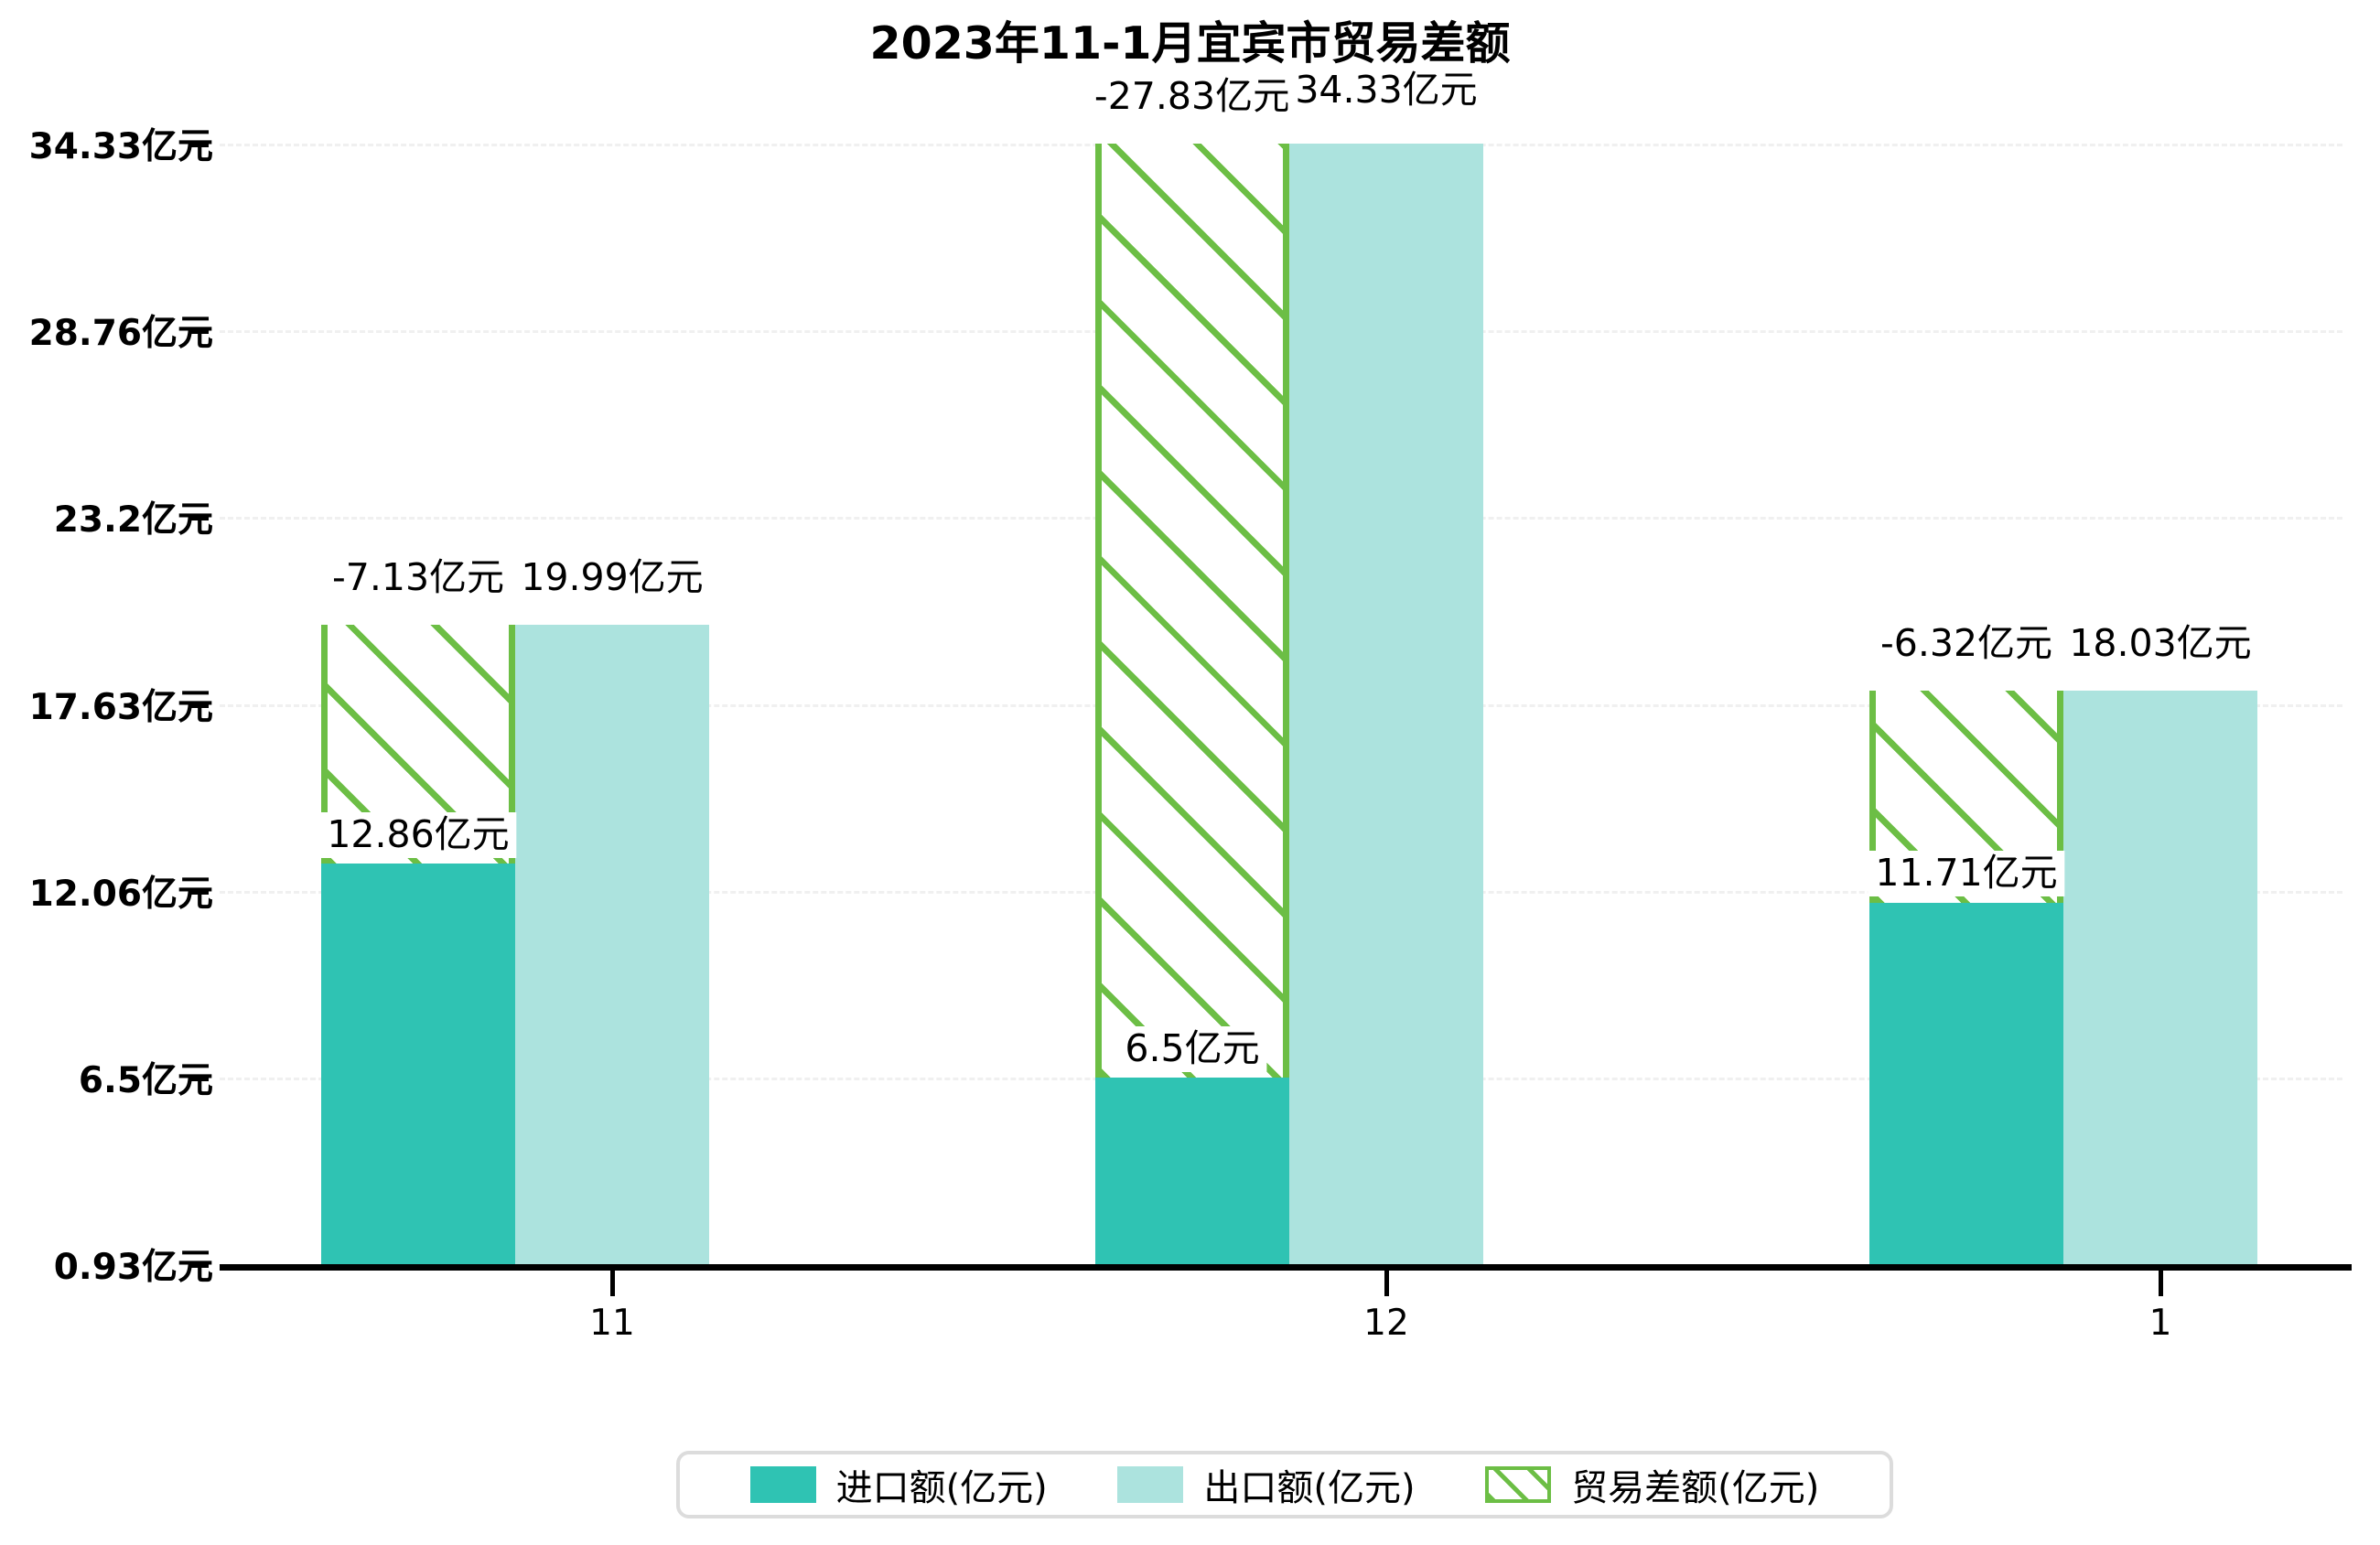  What do you see at coordinates (133, 1268) in the screenshot?
I see `y-tick-label-6: 0.93亿元` at bounding box center [133, 1268].